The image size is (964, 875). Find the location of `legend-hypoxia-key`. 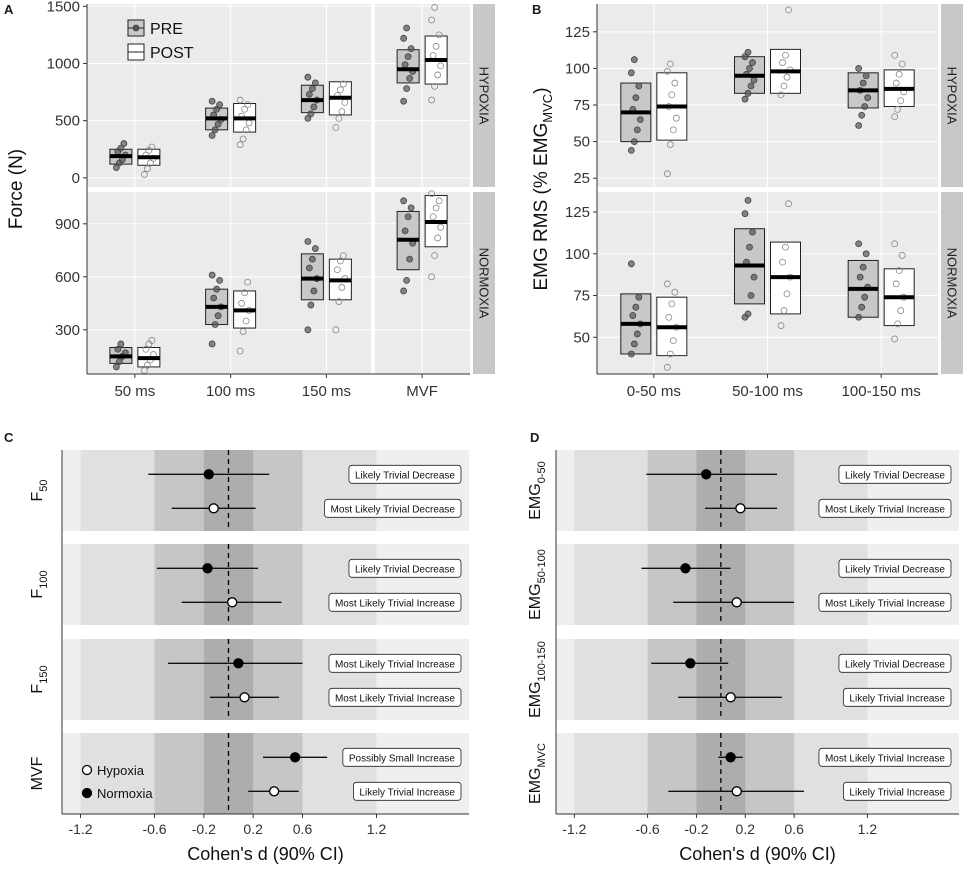

legend-hypoxia-key is located at coordinates (87, 770).